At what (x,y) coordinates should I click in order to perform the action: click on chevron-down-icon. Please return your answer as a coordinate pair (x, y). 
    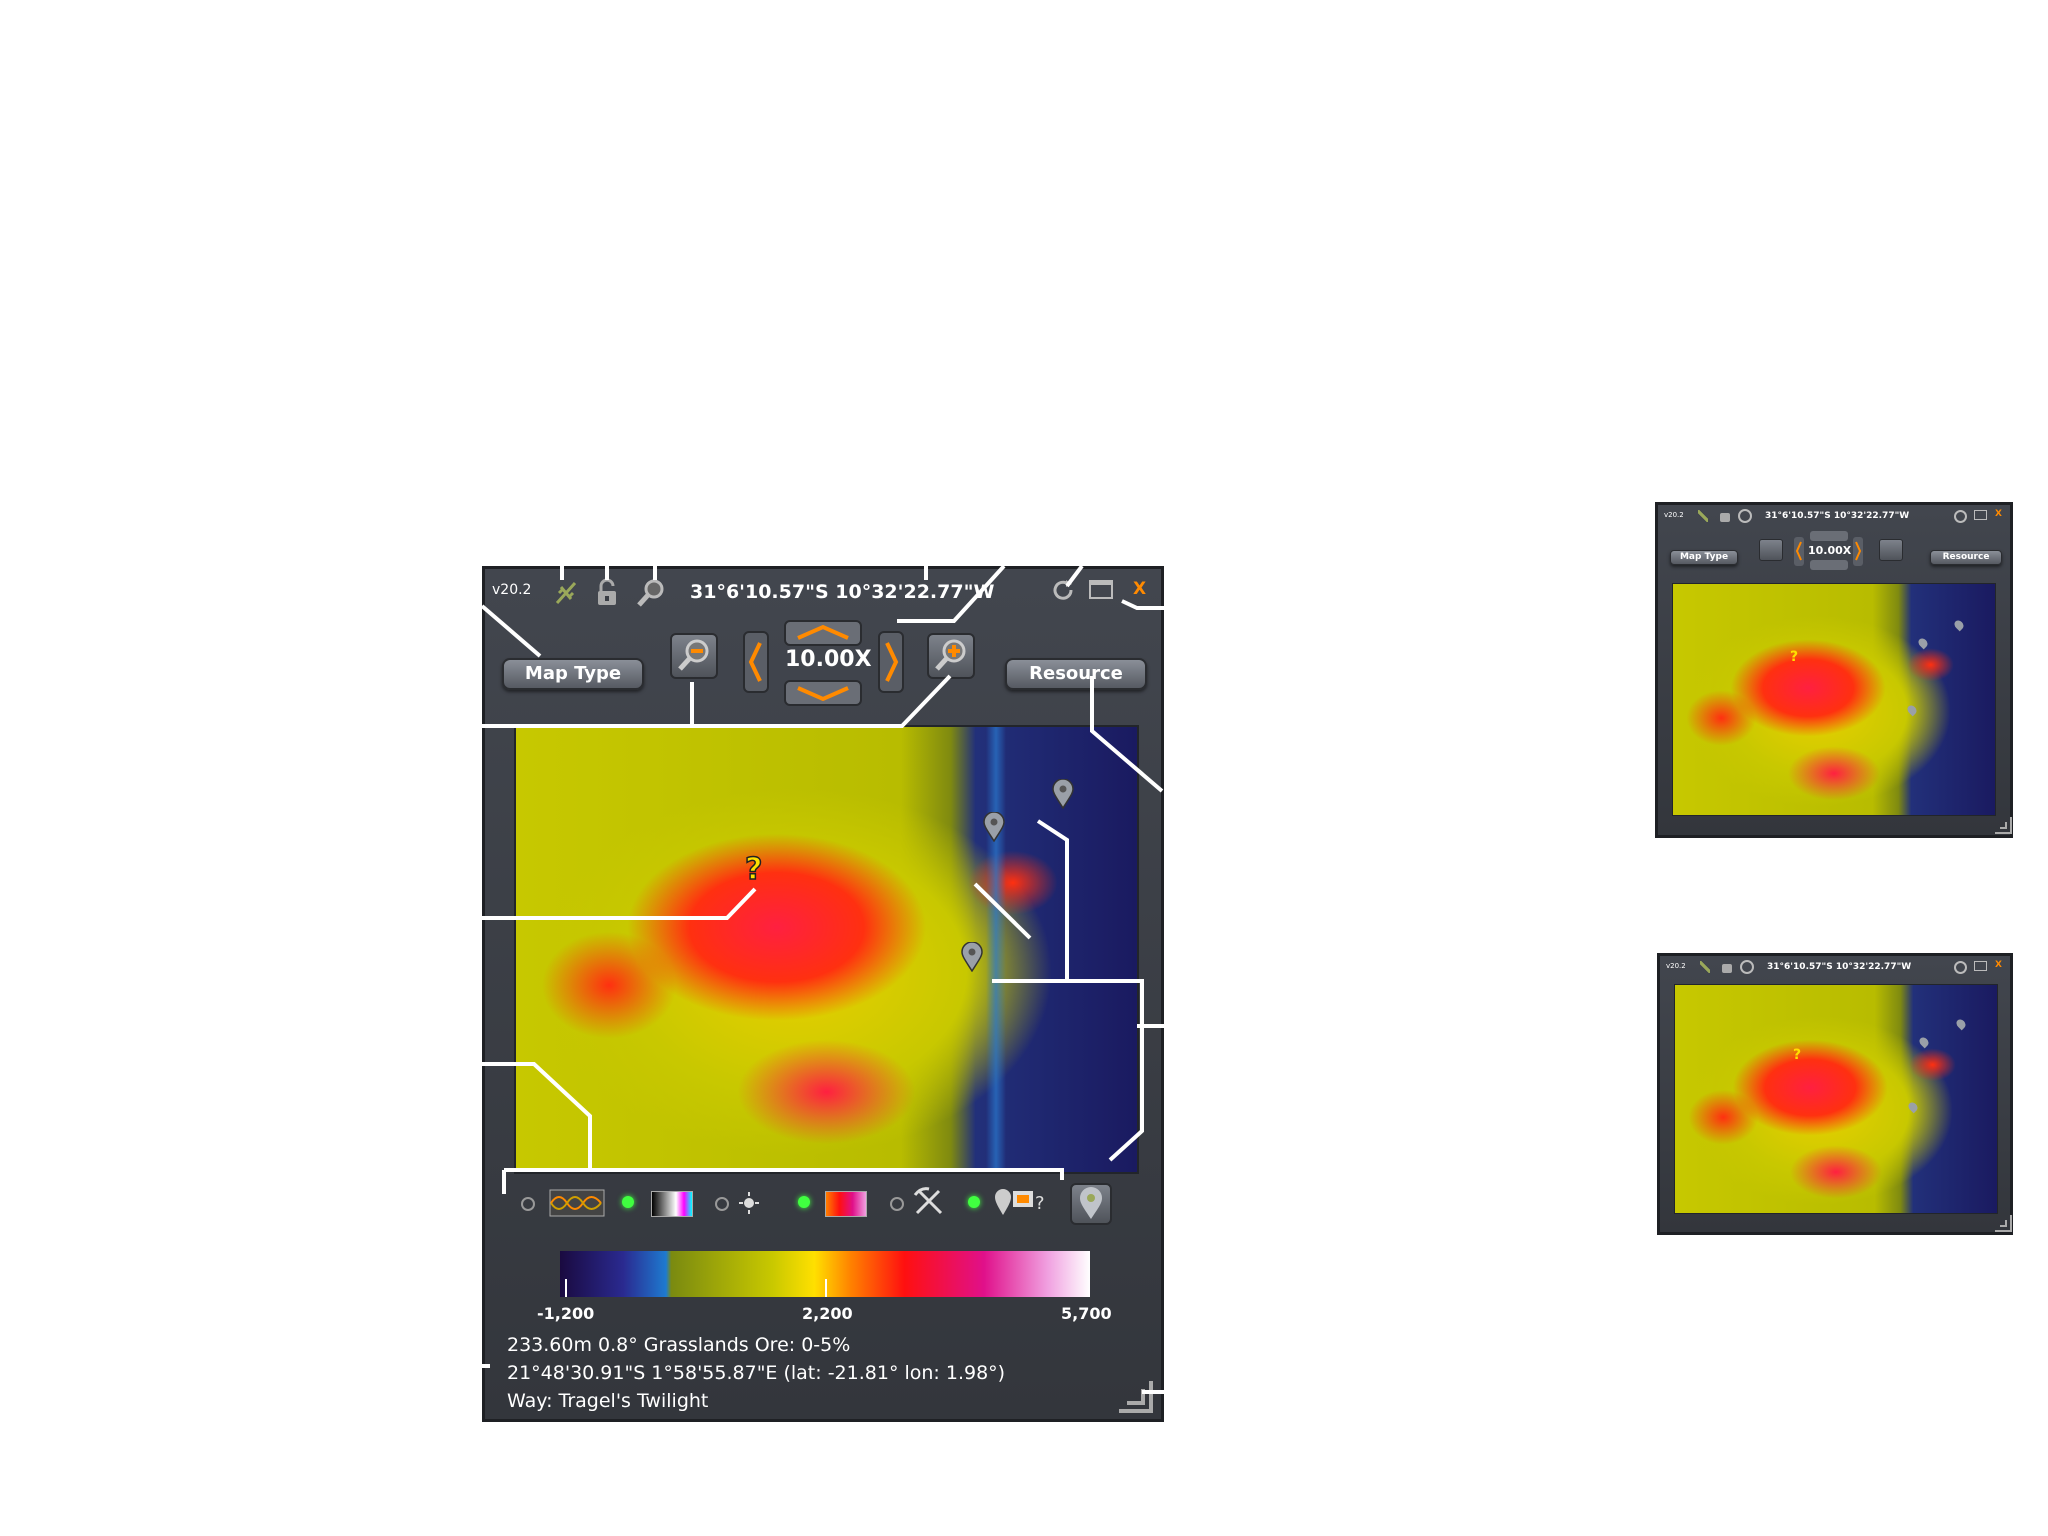
    Looking at the image, I should click on (823, 694).